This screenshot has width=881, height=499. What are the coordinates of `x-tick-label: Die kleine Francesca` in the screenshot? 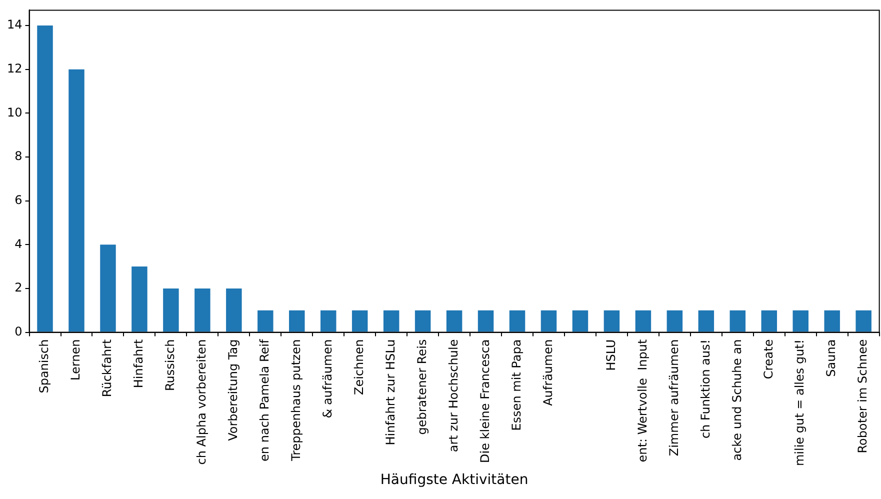 It's located at (485, 401).